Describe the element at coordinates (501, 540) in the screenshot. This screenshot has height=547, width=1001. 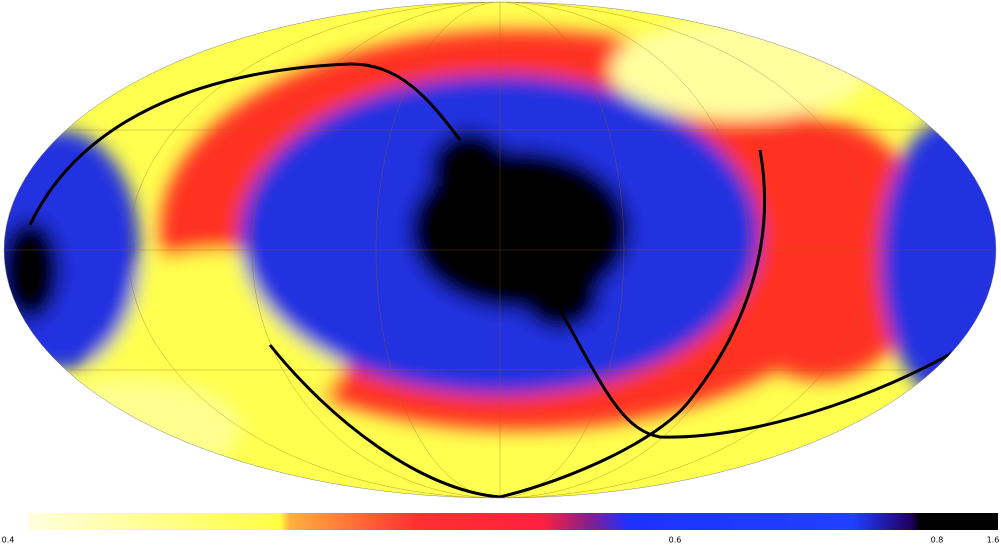
I see `colorbar-ticks: 0.4 0.6 0.8 1.6` at that location.